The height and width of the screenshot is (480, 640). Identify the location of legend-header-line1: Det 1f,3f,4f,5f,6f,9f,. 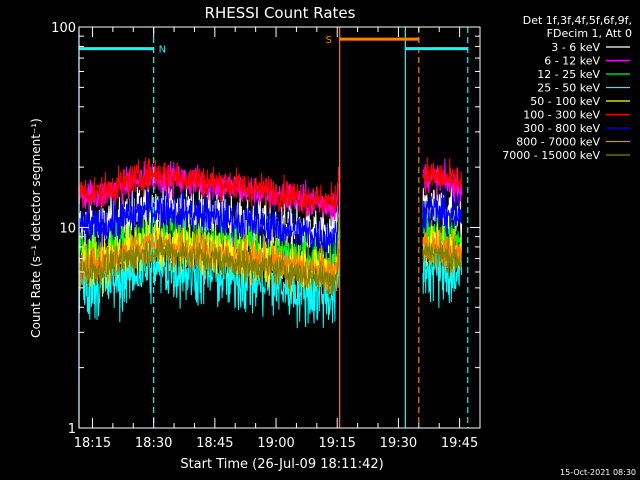
(577, 20).